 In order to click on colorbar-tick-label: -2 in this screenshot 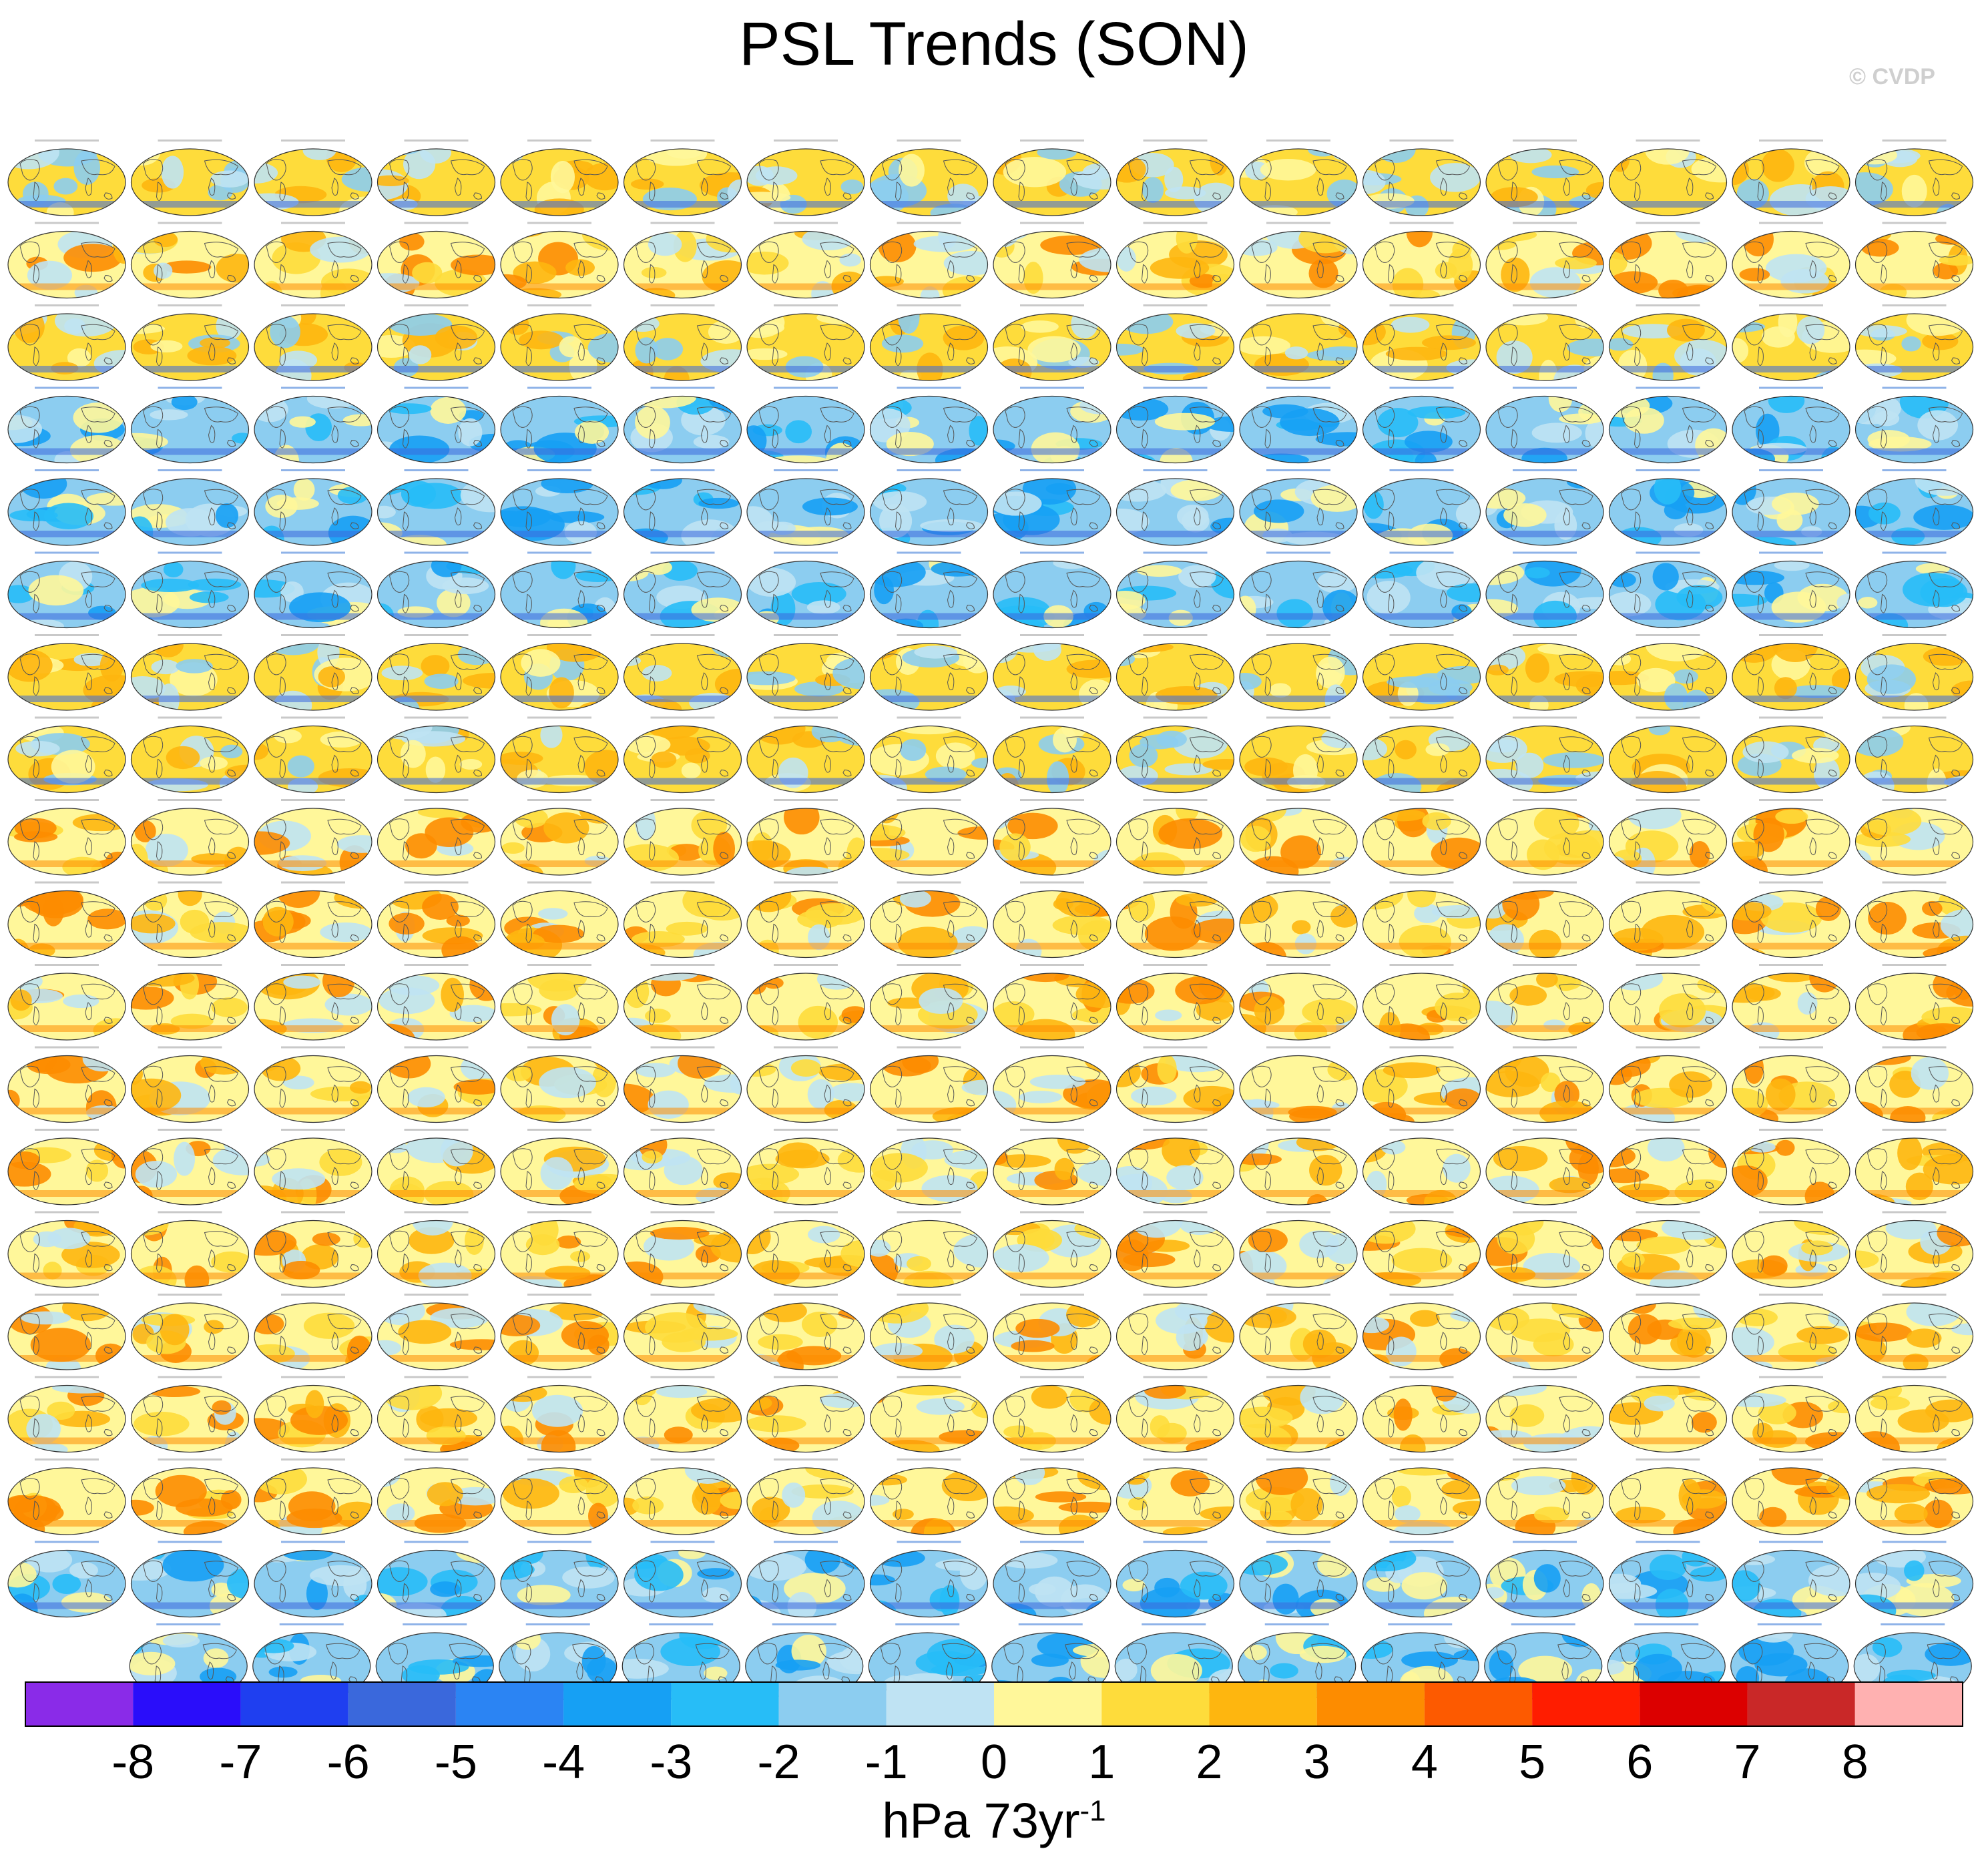, I will do `click(779, 1762)`.